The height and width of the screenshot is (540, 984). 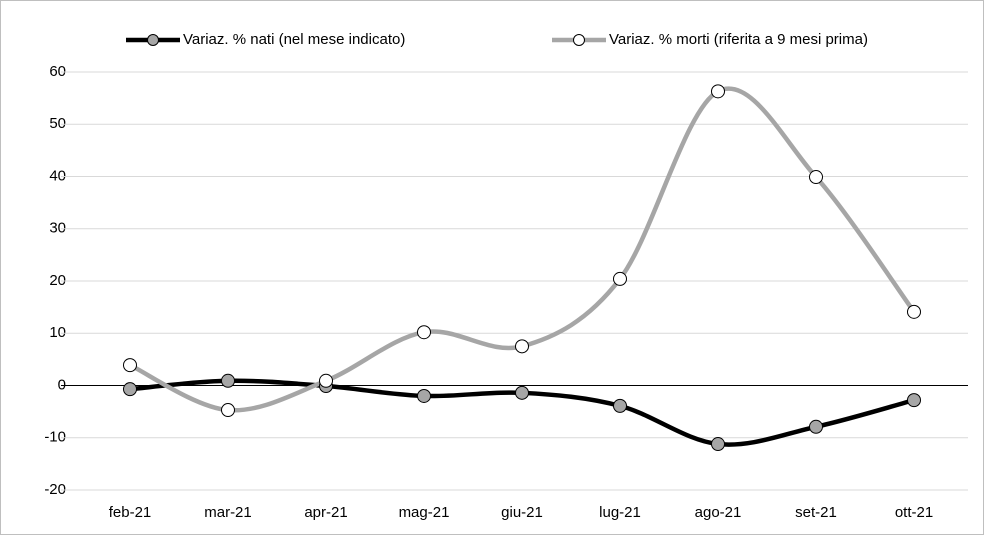 What do you see at coordinates (57, 71) in the screenshot?
I see `y-tick-label: 60` at bounding box center [57, 71].